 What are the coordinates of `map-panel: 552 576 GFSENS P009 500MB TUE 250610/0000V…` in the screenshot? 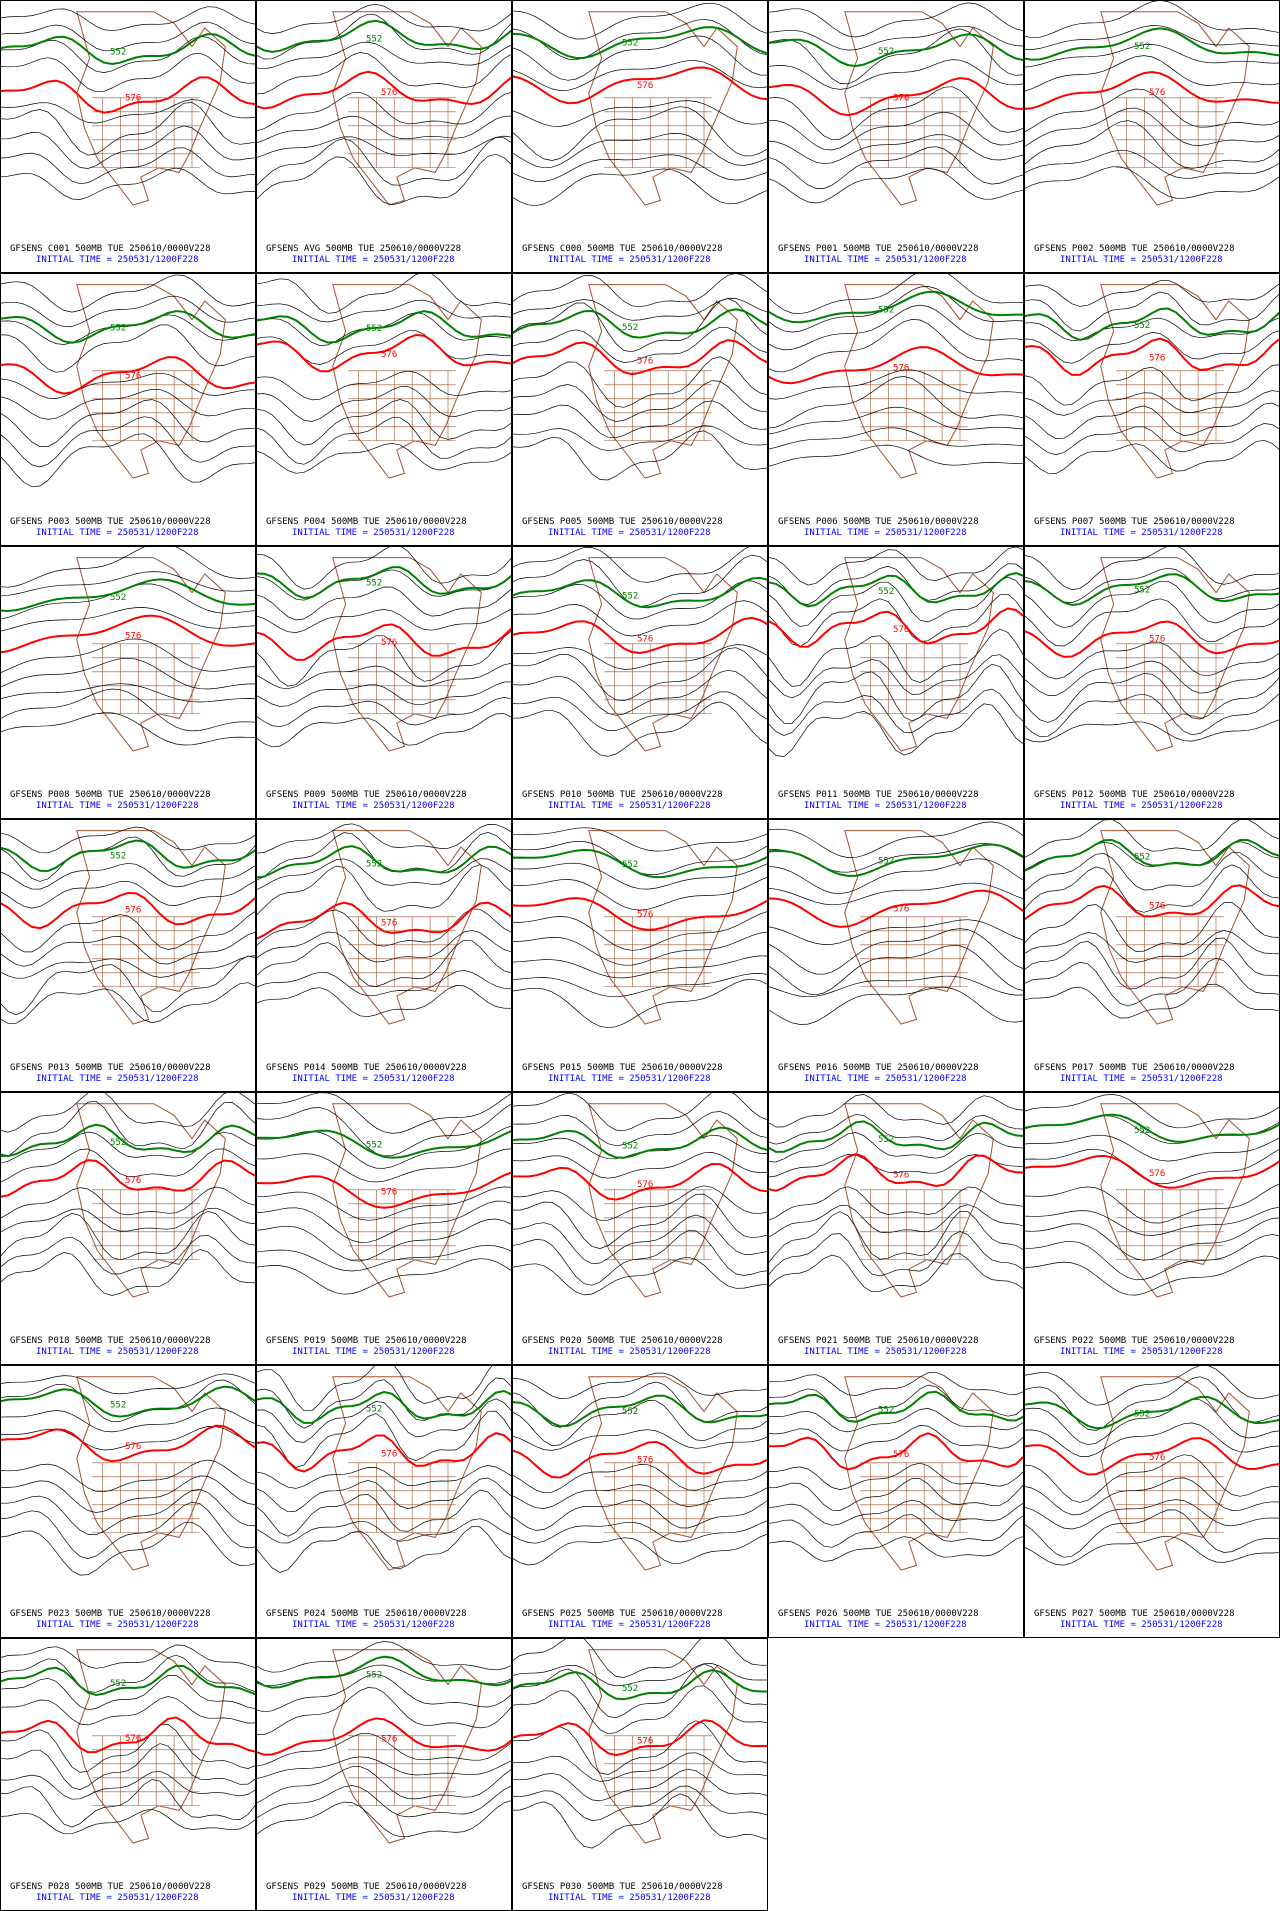 It's located at (384, 682).